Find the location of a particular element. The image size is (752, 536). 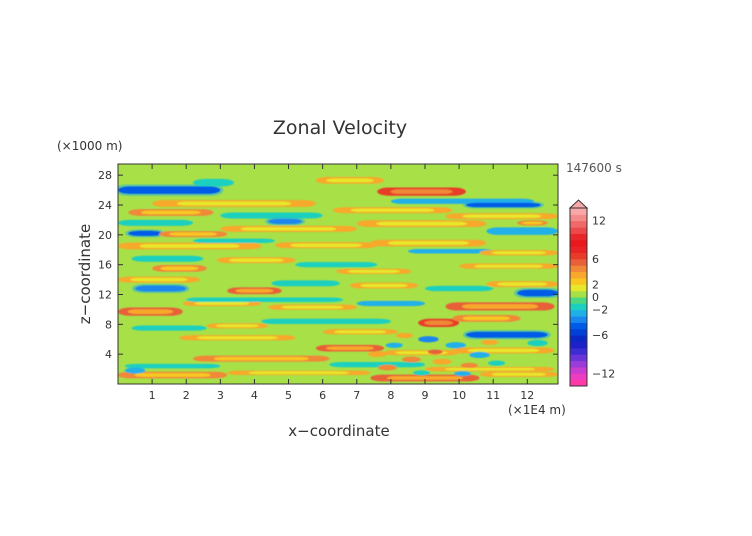

colorbar-overflow-arrow is located at coordinates (578, 204).